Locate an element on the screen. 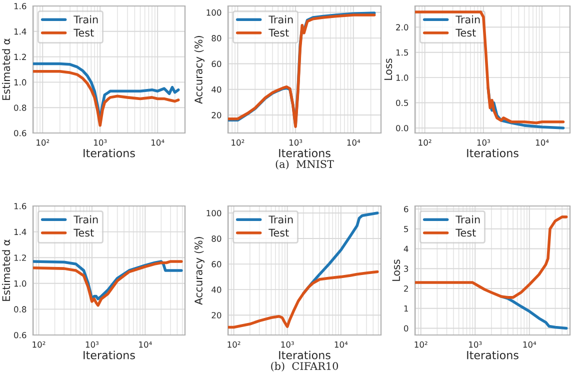  y-tick-label: 0.0 is located at coordinates (402, 128).